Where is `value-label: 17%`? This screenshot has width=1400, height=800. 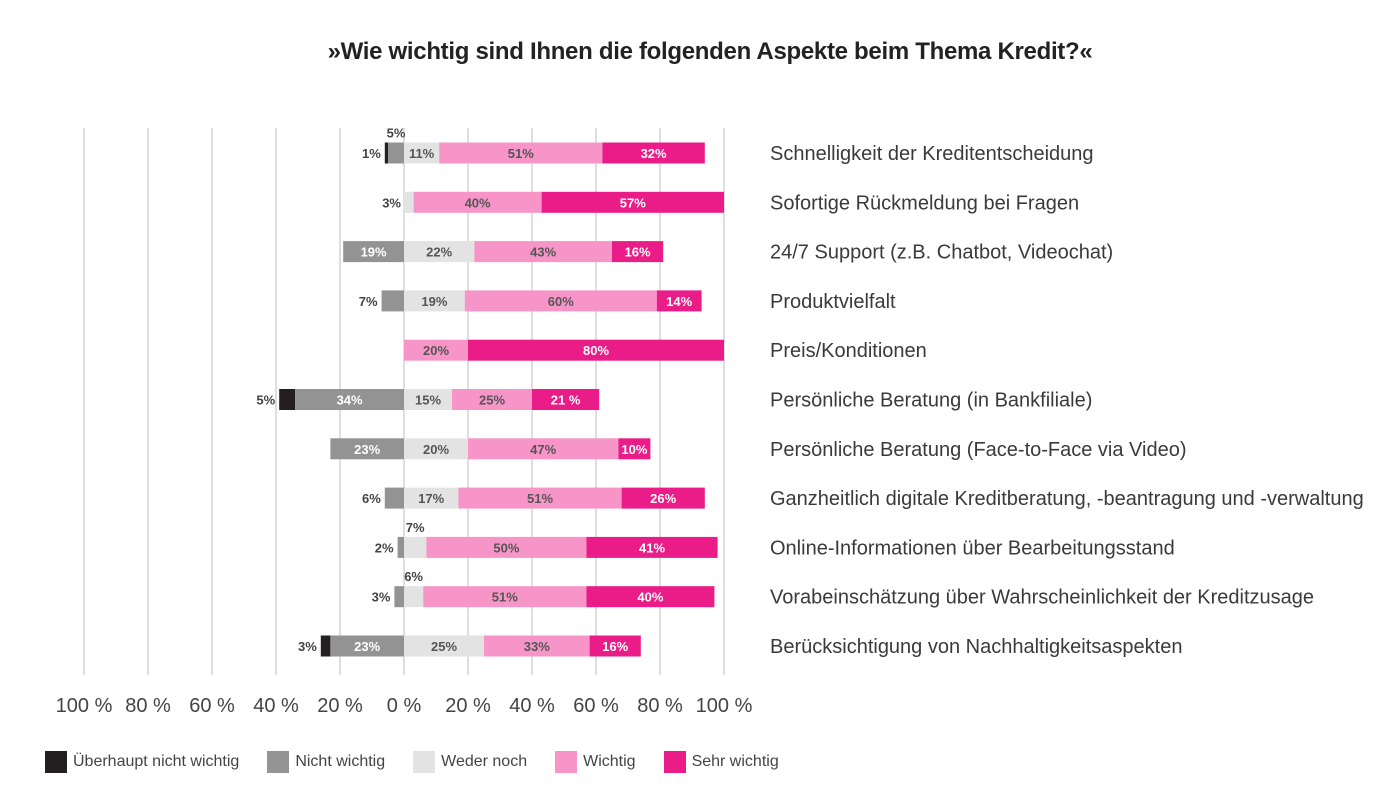
value-label: 17% is located at coordinates (431, 498).